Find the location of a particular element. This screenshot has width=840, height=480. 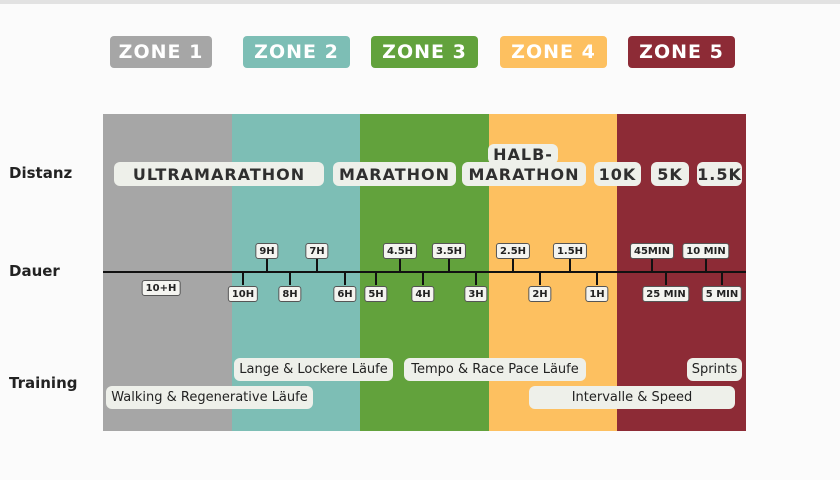

duration-label: 4.5H is located at coordinates (400, 251).